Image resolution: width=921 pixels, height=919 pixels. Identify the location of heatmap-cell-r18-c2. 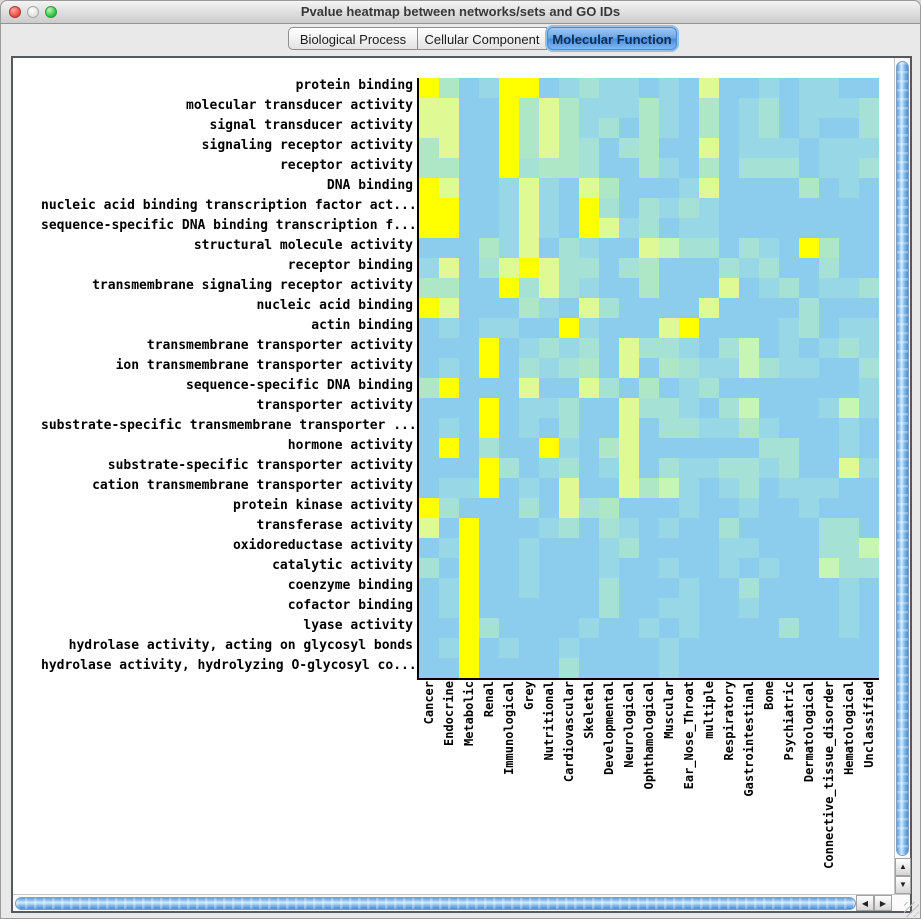
(449, 428).